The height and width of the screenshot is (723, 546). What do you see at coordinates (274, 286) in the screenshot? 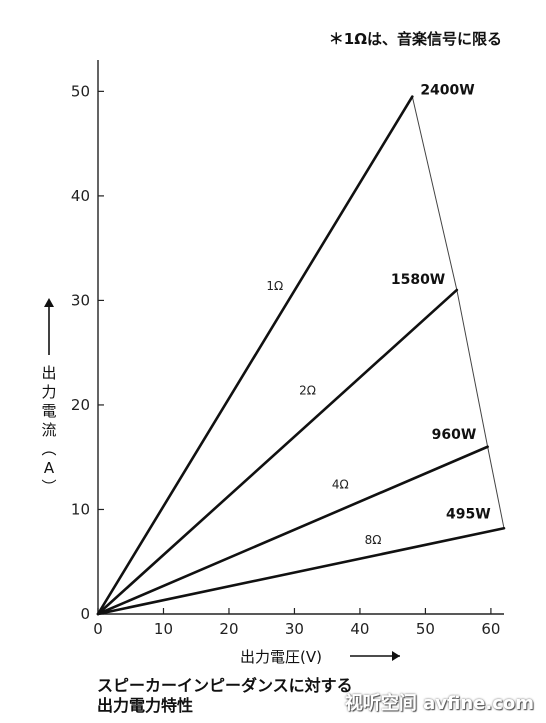
I see `series-label-1: 1Ω` at bounding box center [274, 286].